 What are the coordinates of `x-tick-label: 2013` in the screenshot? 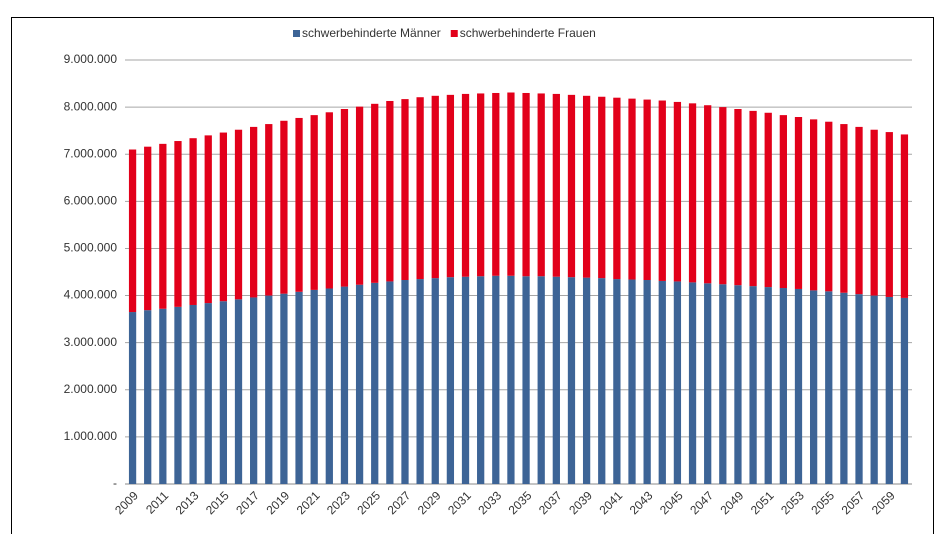 It's located at (187, 502).